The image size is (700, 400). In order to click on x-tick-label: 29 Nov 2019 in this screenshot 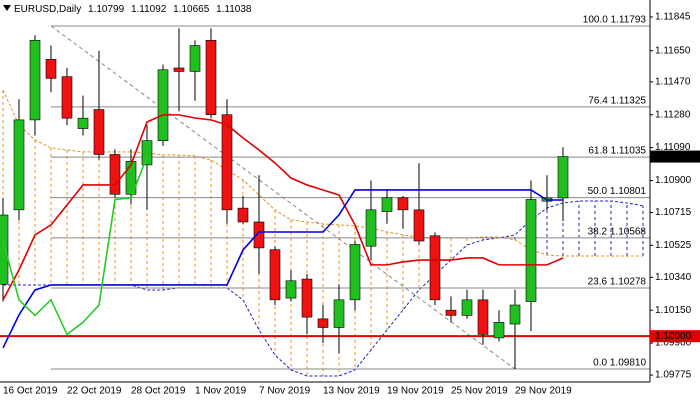, I will do `click(543, 391)`.